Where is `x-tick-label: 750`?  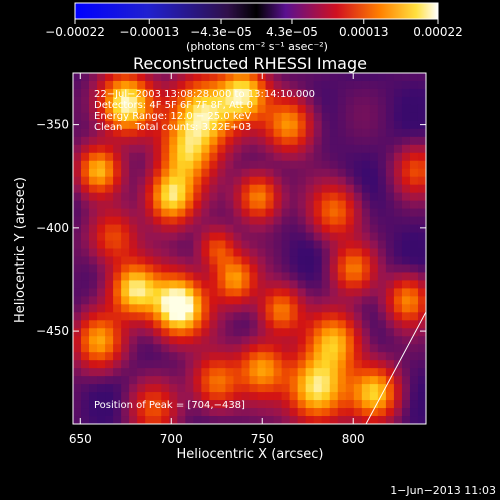
x-tick-label: 750 is located at coordinates (262, 439).